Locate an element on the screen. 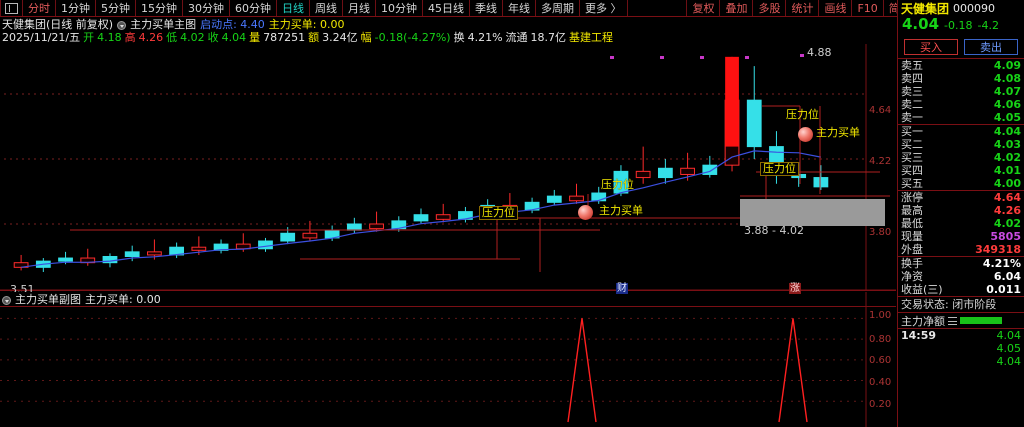 The image size is (1024, 427). quote-ratio-value: 6.04 is located at coordinates (1007, 276).